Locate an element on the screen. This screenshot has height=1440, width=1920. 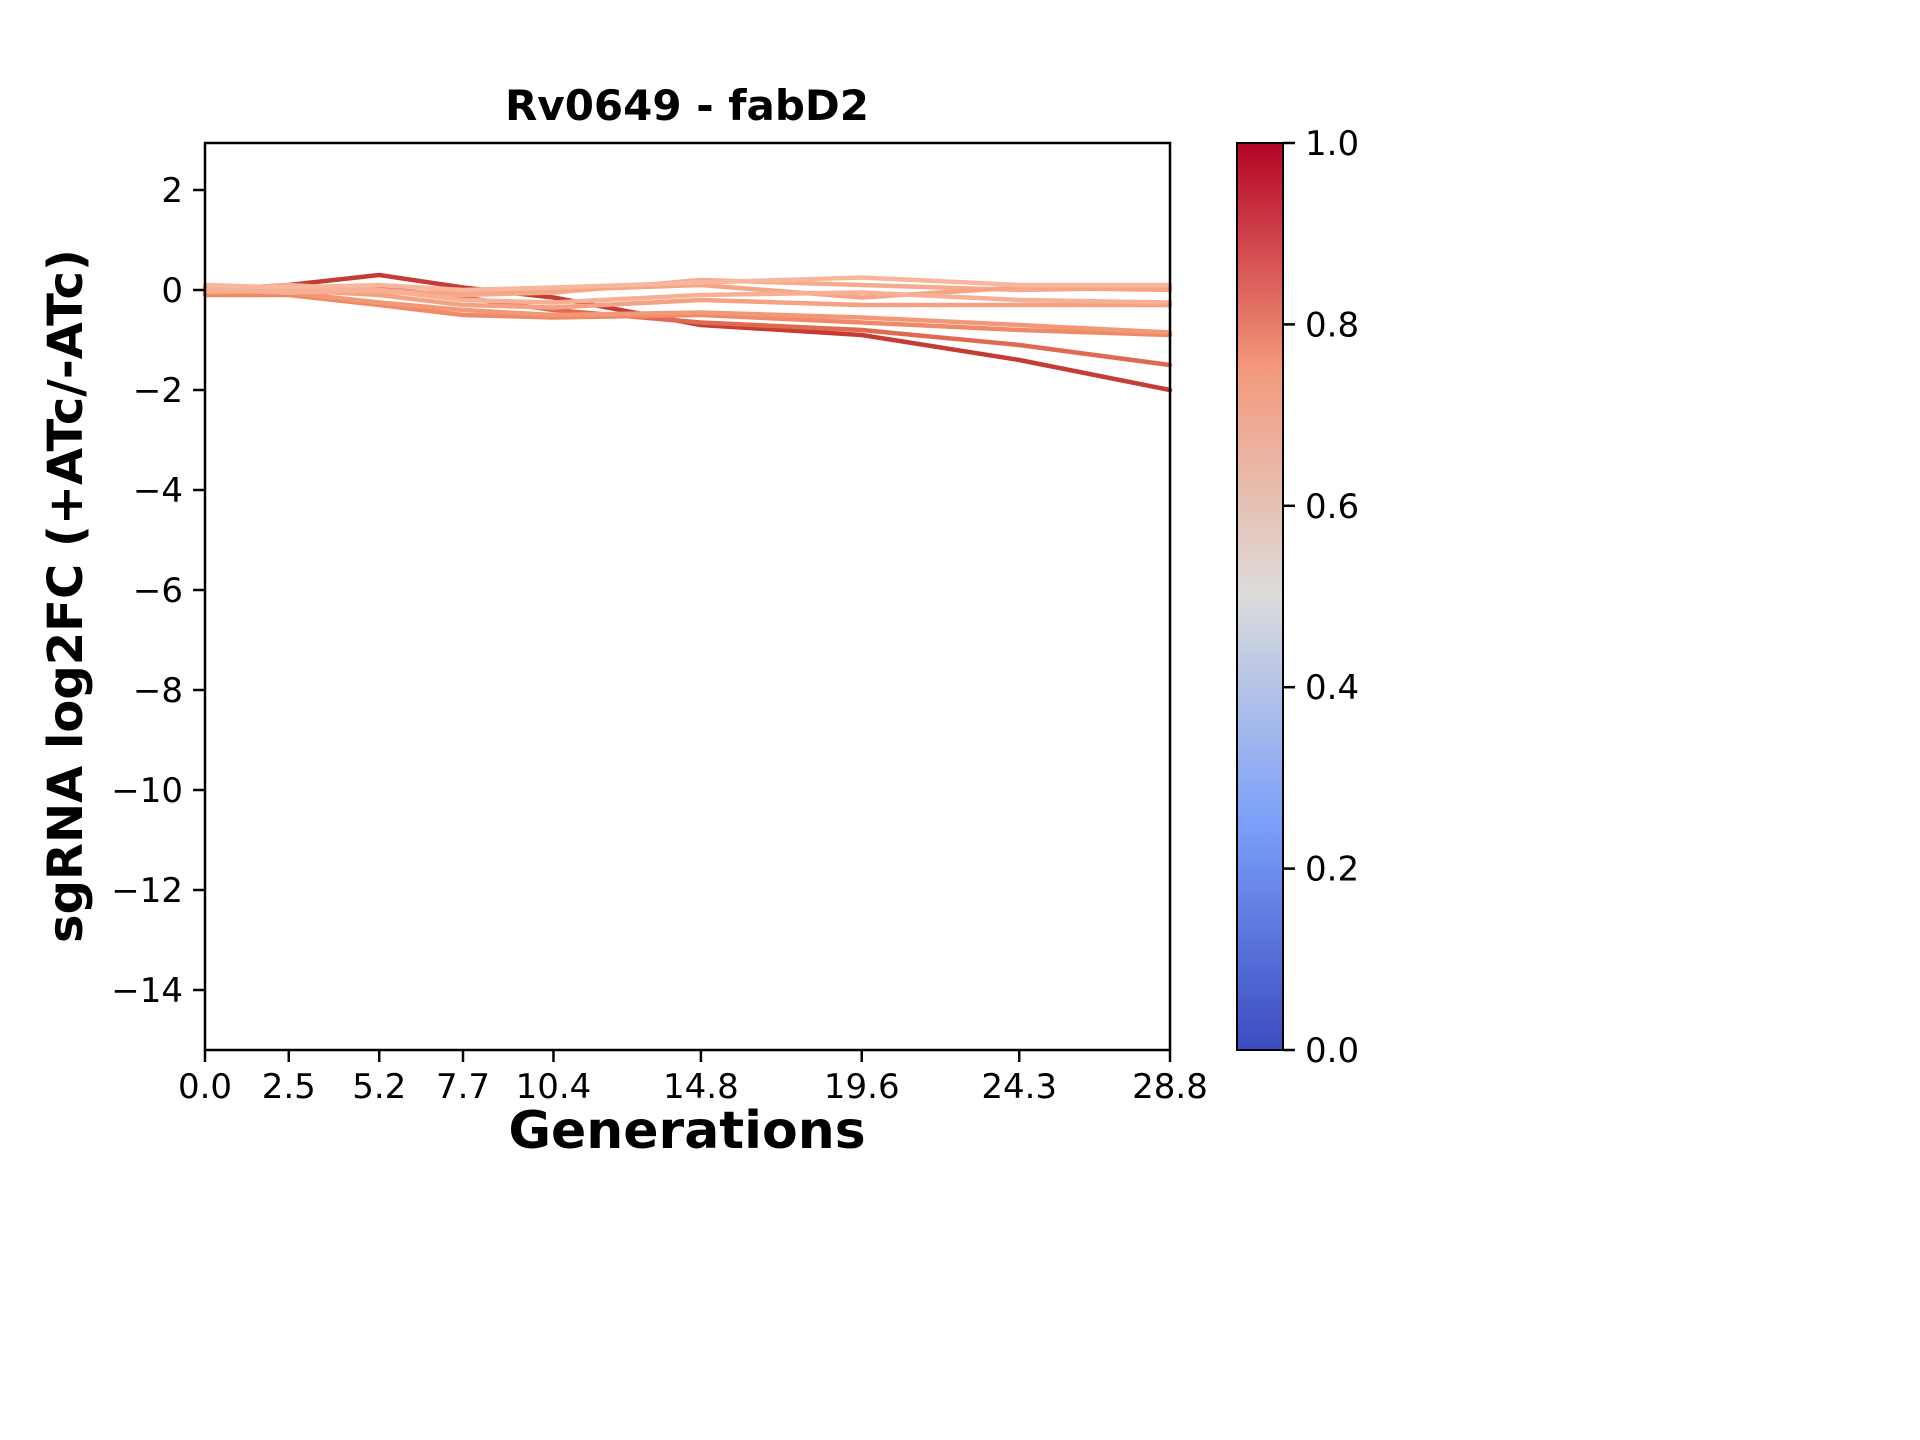
x-tick-label: 28.8 is located at coordinates (1170, 1087).